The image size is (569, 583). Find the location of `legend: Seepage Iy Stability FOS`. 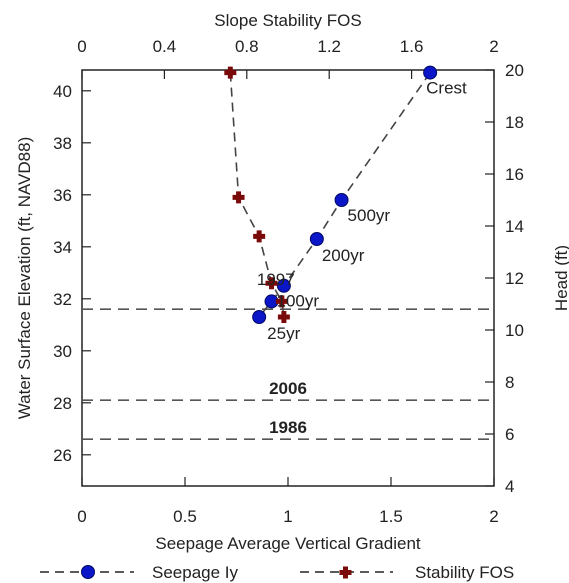

legend: Seepage Iy Stability FOS is located at coordinates (277, 572).